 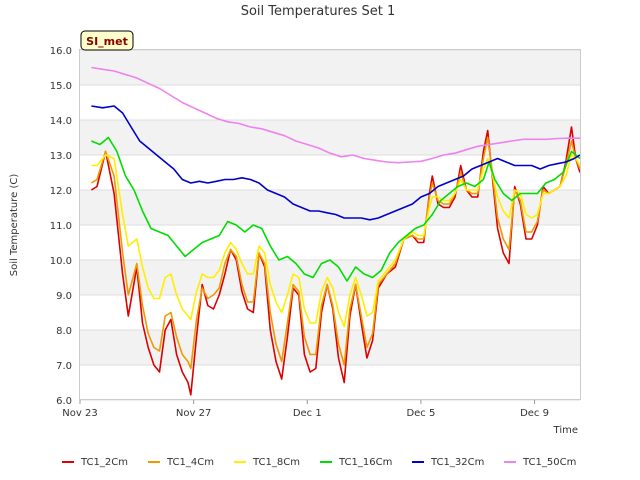 I want to click on y-tick-label: 6.0, so click(x=64, y=401).